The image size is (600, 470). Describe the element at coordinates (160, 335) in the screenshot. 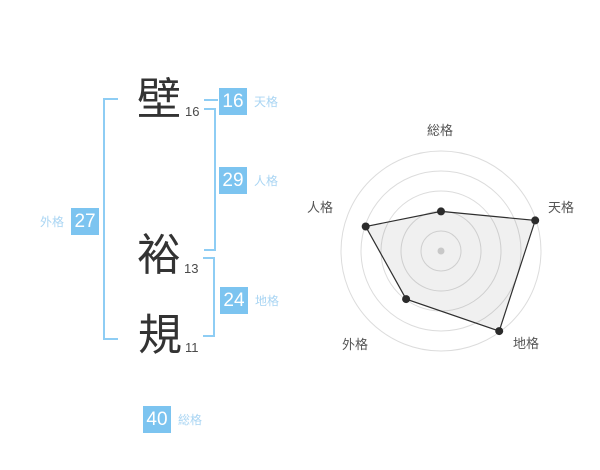

I see `given-char-2: 規` at that location.